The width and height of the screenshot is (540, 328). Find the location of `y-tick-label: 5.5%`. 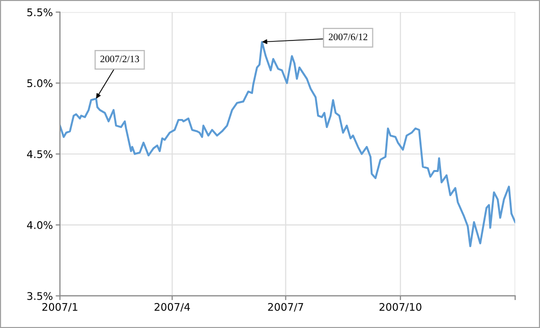

y-tick-label: 5.5% is located at coordinates (39, 12).